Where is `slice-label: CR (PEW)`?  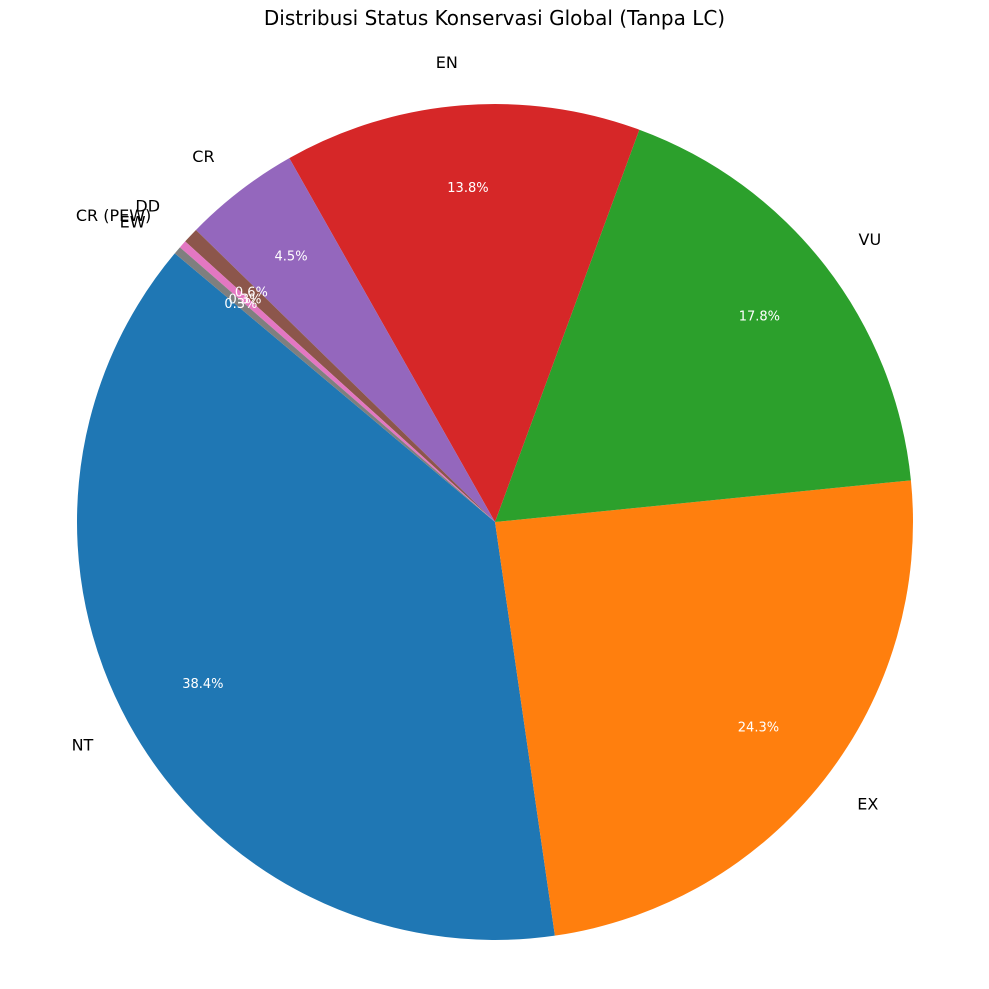 slice-label: CR (PEW) is located at coordinates (113, 215).